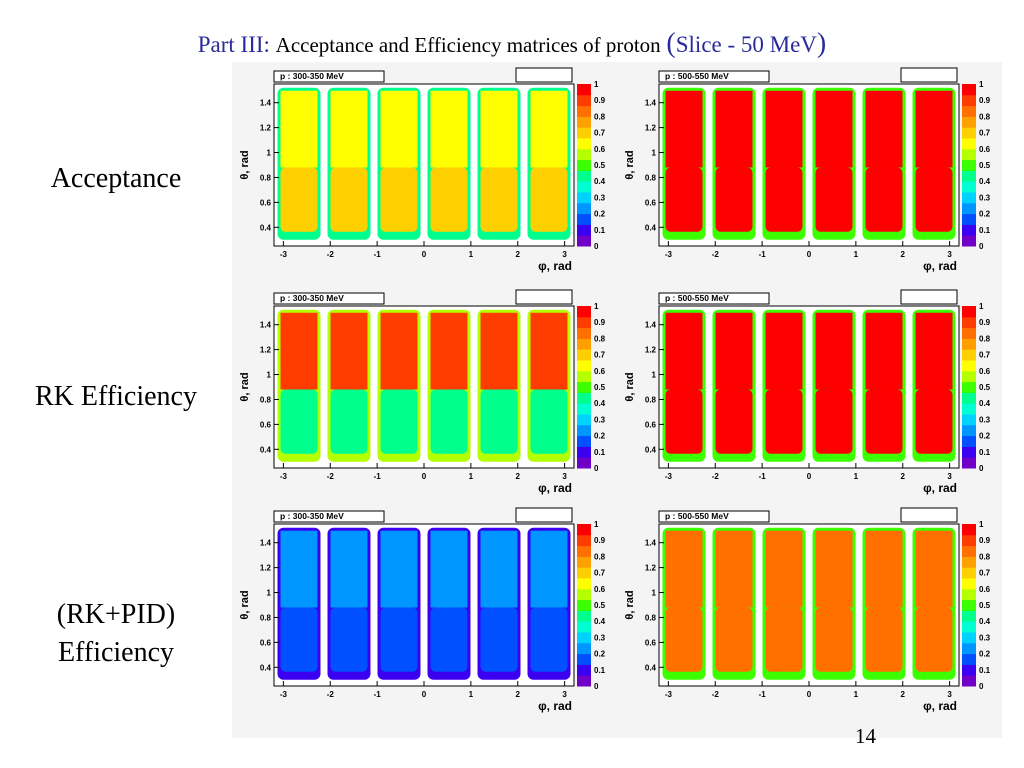 The image size is (1024, 768). Describe the element at coordinates (697, 516) in the screenshot. I see `panel-title: p : 500-550 MeV` at that location.